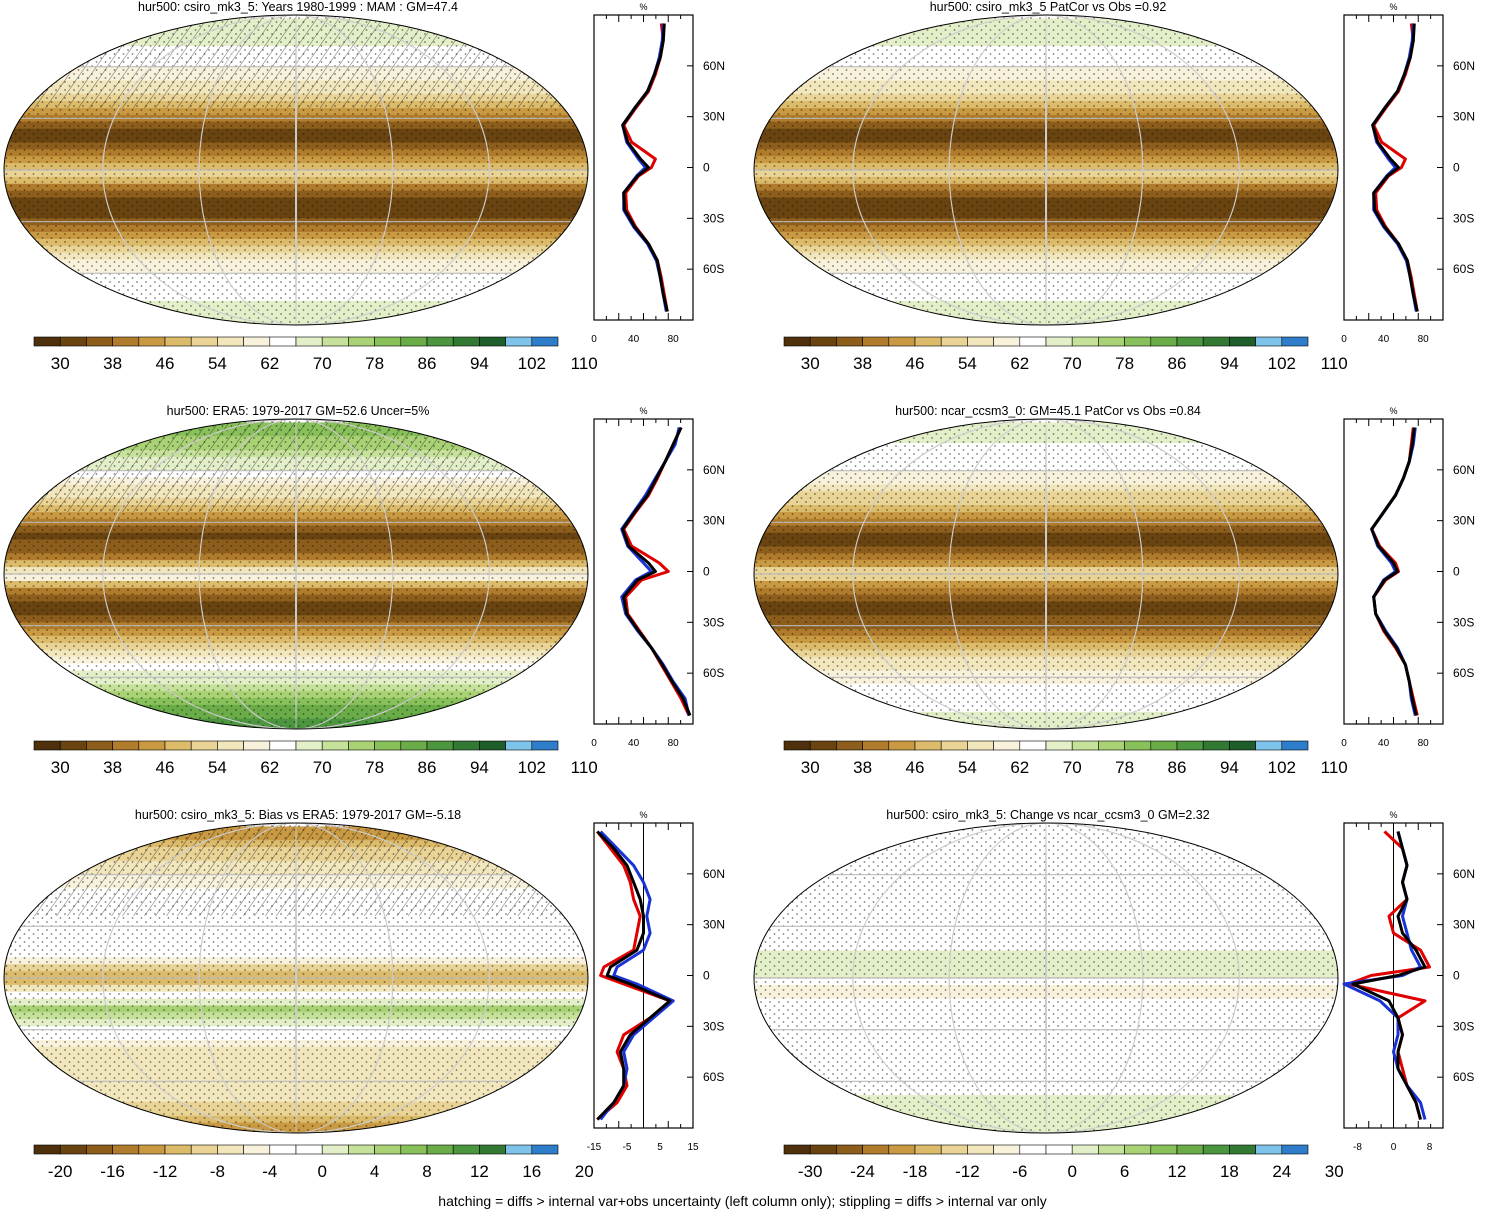 The image size is (1485, 1212). I want to click on profile-x-tick-label: 5, so click(660, 1147).